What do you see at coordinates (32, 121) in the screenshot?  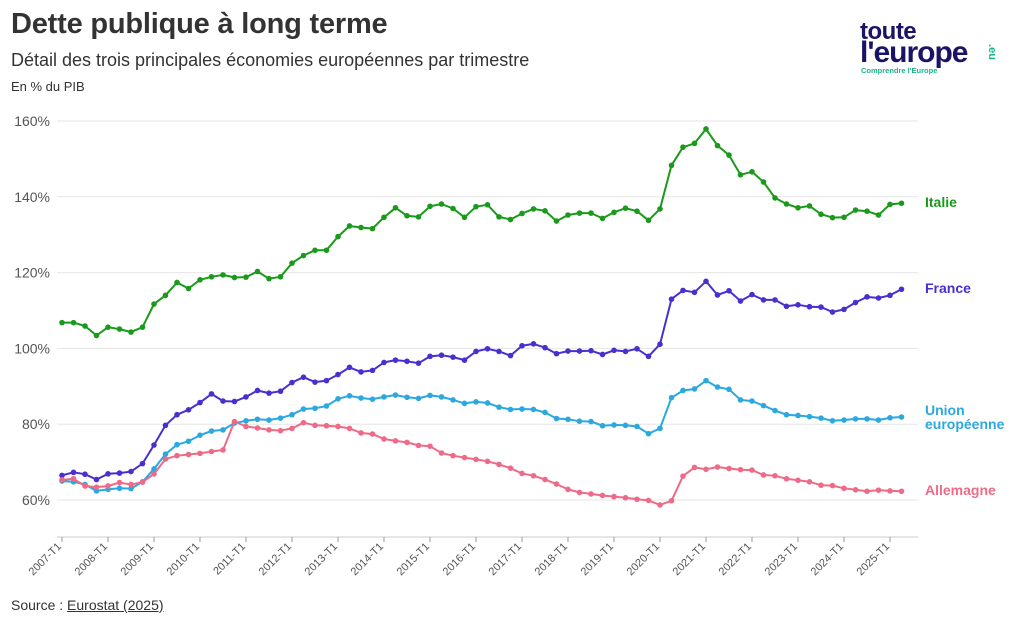 I see `y-tick-label: 160%` at bounding box center [32, 121].